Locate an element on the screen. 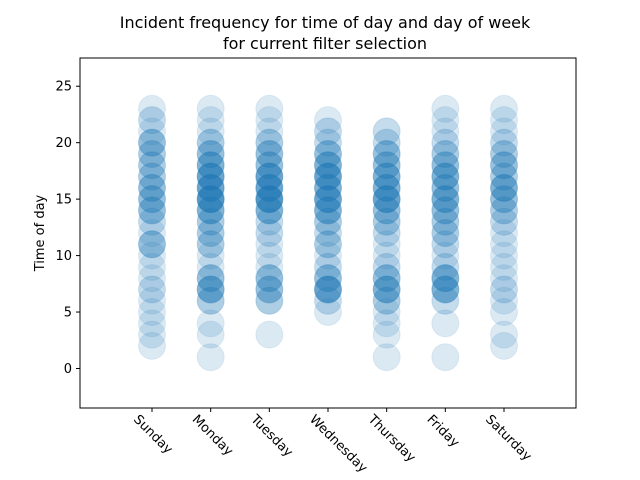 The height and width of the screenshot is (480, 640). y-axis-label: Time of day is located at coordinates (40, 233).